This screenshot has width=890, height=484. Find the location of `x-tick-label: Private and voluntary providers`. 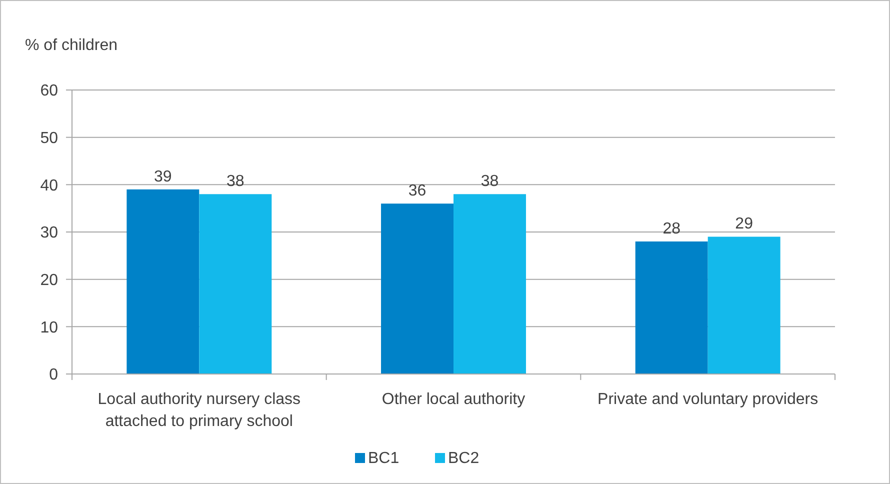

x-tick-label: Private and voluntary providers is located at coordinates (708, 399).